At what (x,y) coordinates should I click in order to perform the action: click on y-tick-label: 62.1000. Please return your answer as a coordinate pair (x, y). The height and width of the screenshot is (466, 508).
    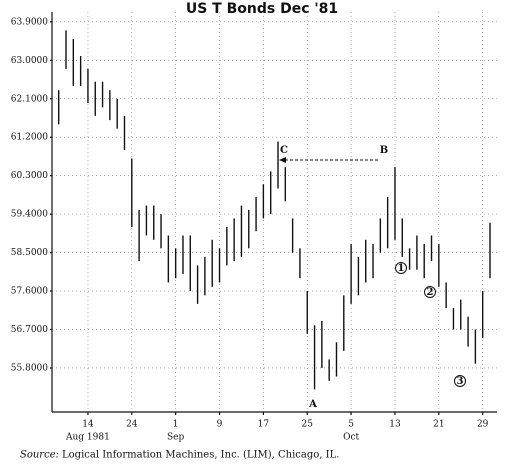
    Looking at the image, I should click on (29, 99).